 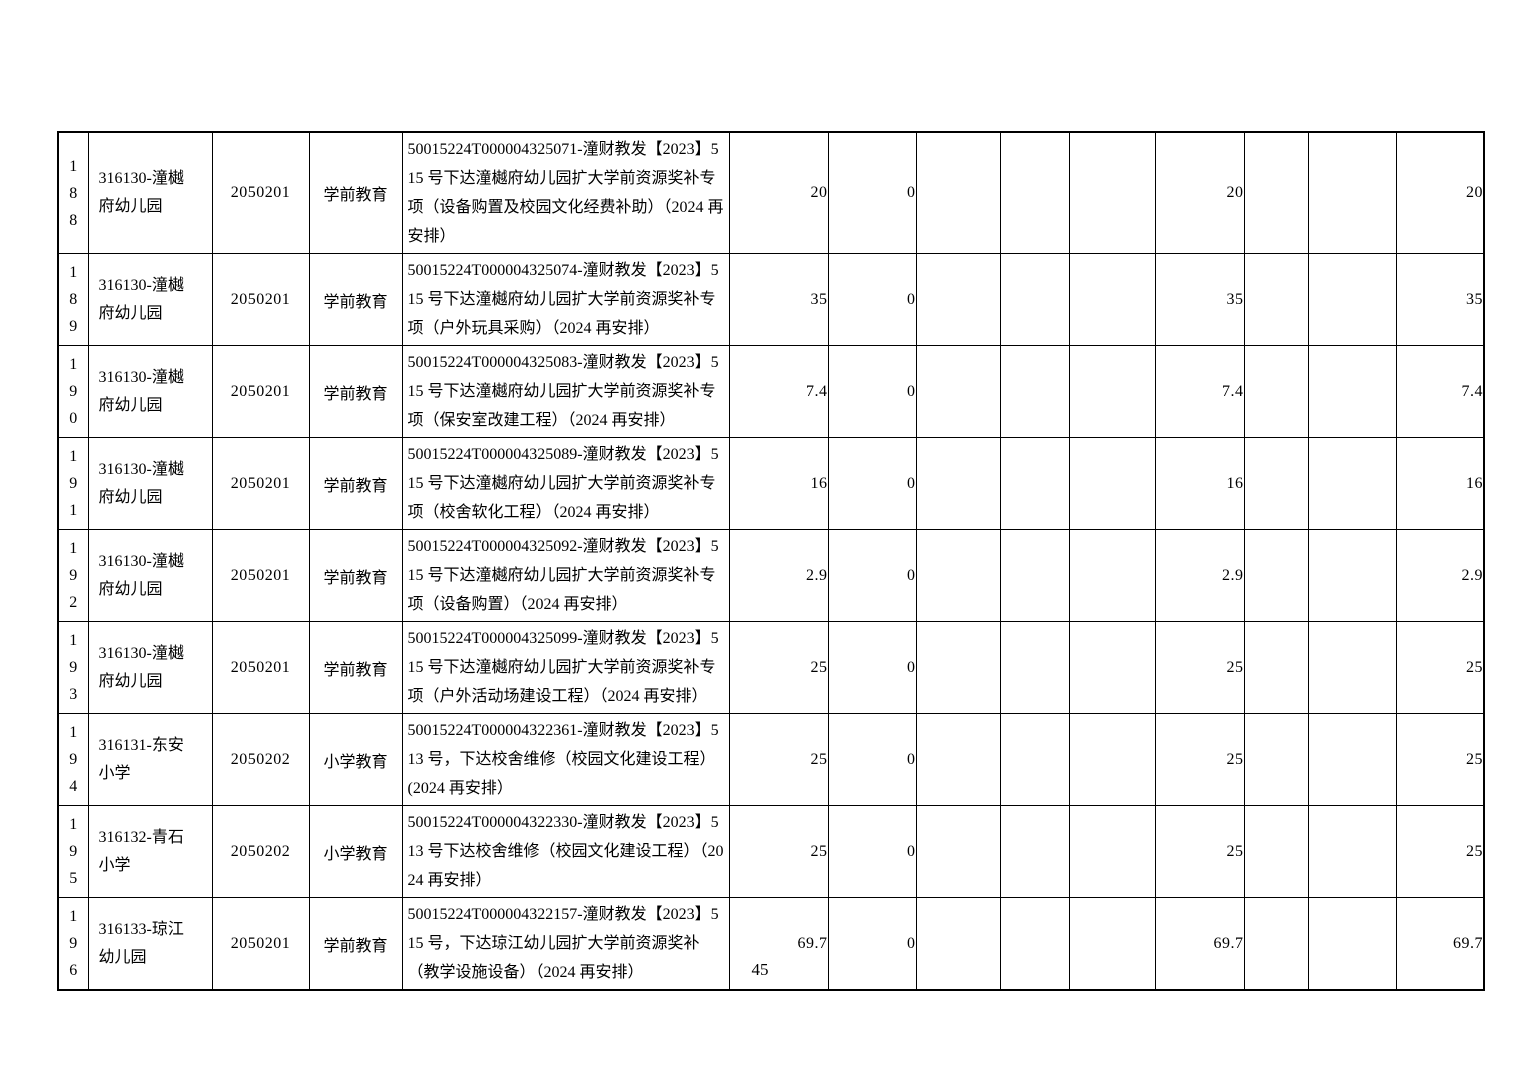 I want to click on amount-cell-1: 69.7, so click(x=778, y=944).